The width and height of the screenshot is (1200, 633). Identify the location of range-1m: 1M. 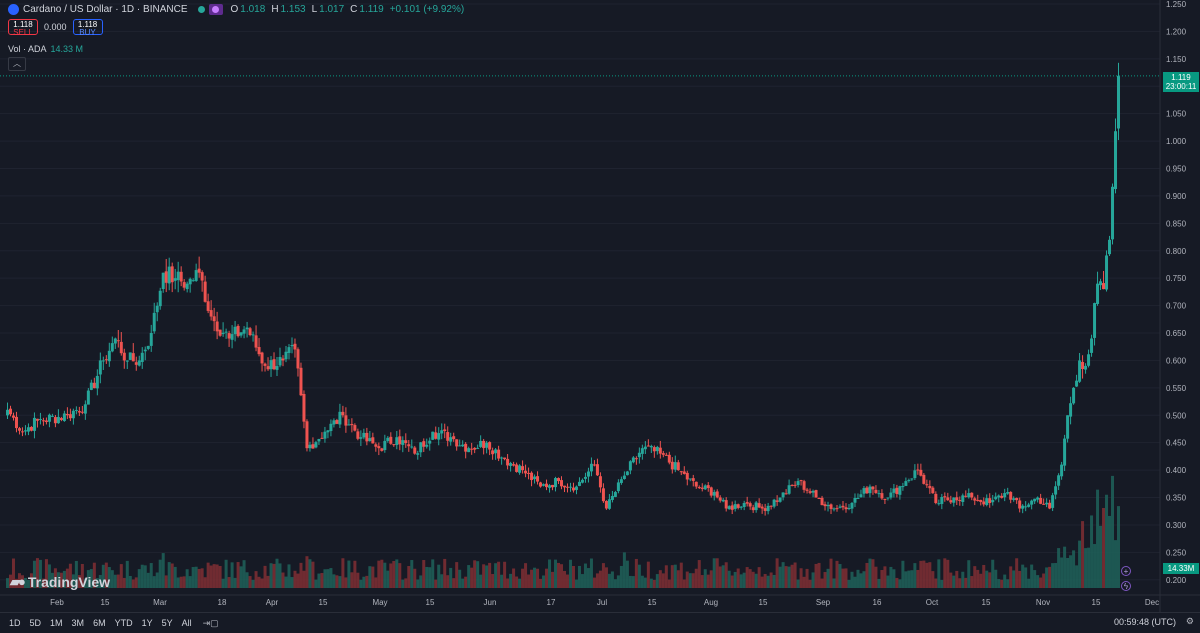
(56, 623).